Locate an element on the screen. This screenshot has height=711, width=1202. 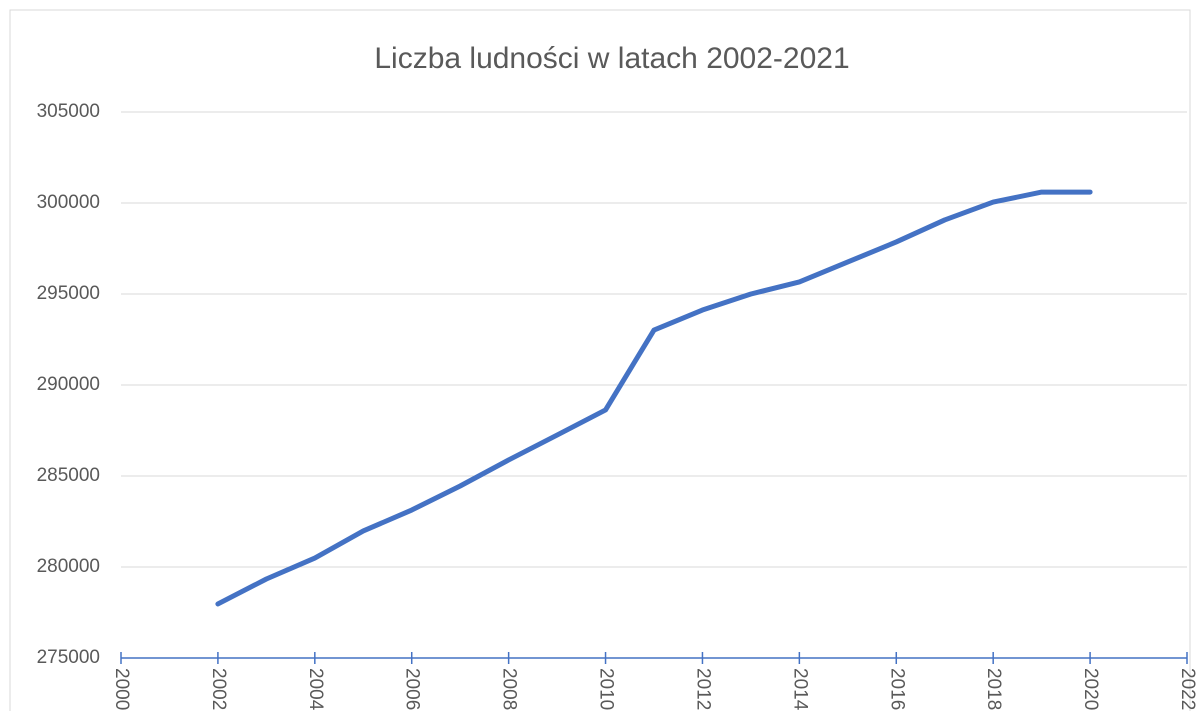
y-tick-label: 300000 is located at coordinates (68, 202).